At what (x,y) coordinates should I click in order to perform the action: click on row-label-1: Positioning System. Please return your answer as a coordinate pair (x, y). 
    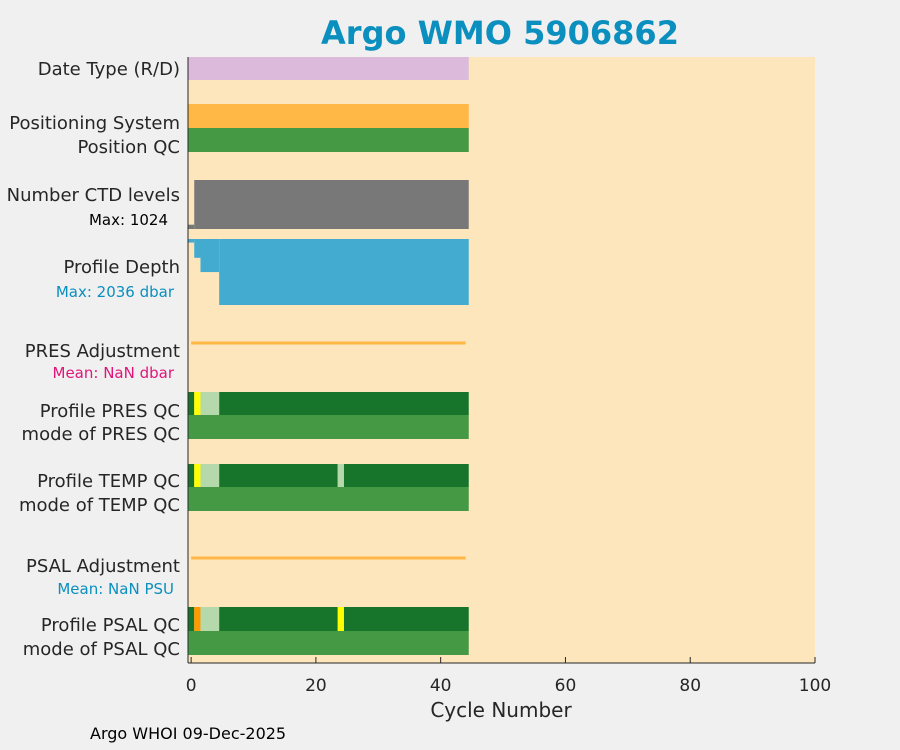
    Looking at the image, I should click on (94, 123).